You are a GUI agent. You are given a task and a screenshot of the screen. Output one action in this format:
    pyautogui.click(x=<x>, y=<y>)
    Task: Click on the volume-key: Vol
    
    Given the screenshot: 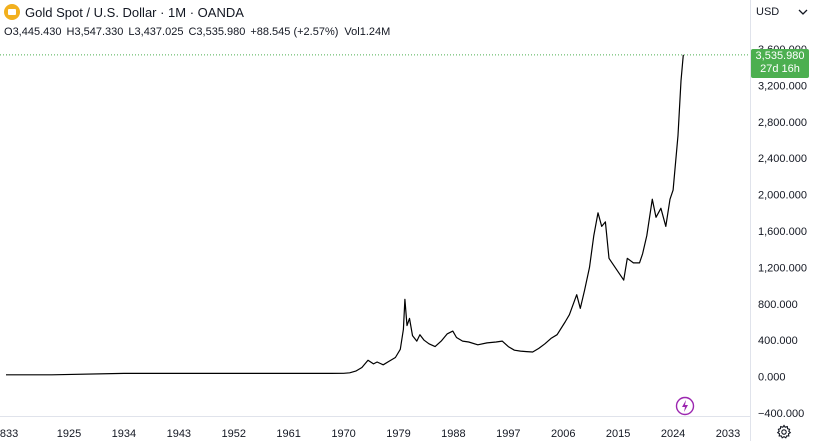 What is the action you would take?
    pyautogui.click(x=352, y=32)
    